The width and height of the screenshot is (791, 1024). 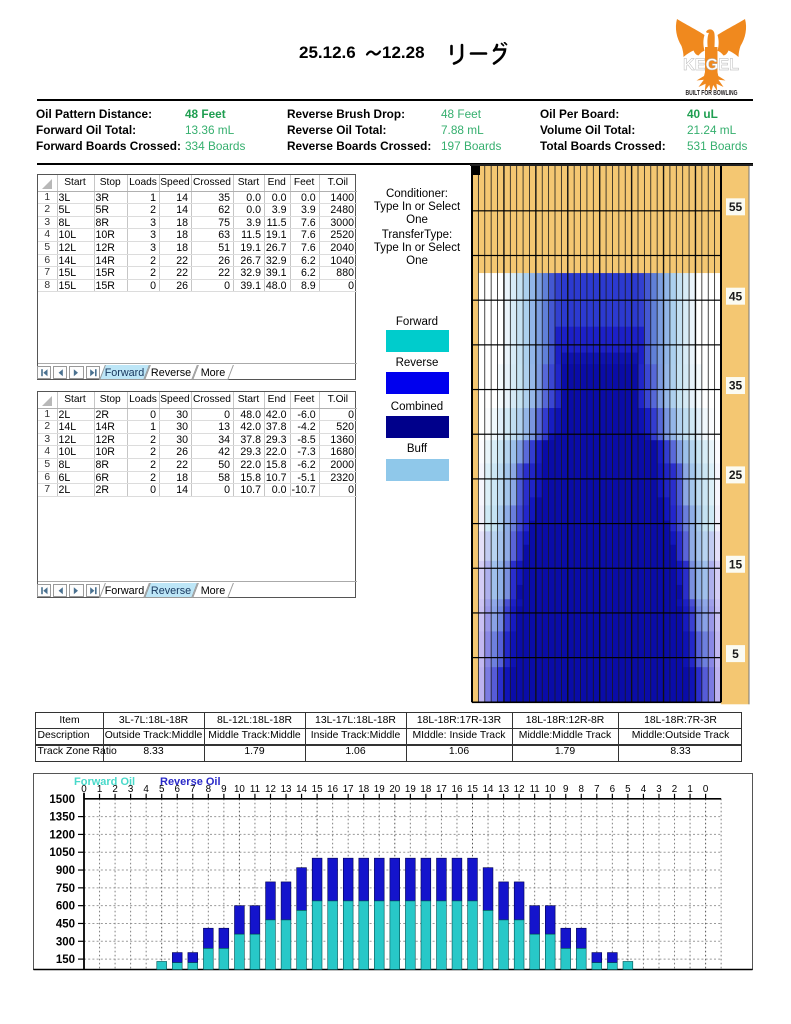 I want to click on svg-text: BUILT FOR BOWLING, so click(x=712, y=93).